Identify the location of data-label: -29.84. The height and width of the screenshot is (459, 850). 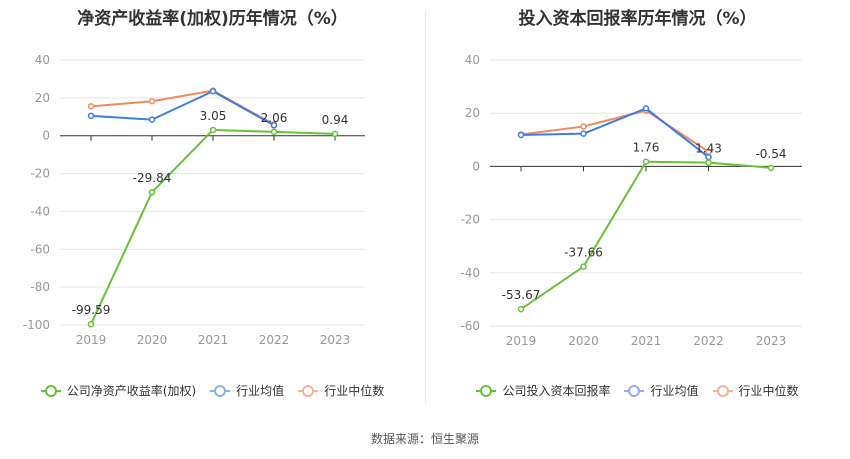
(152, 178).